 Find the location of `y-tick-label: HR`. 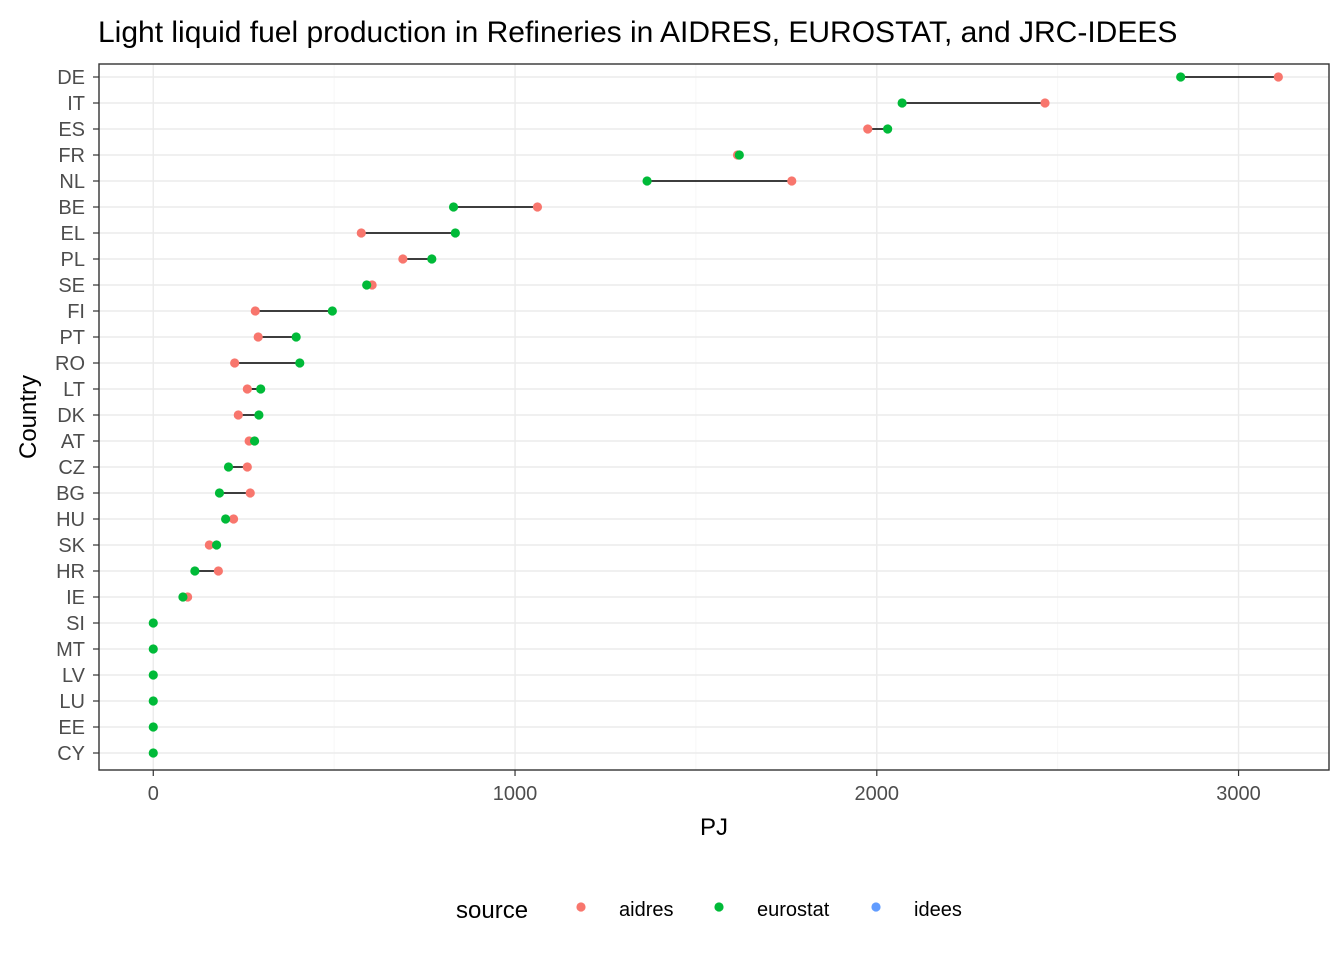

y-tick-label: HR is located at coordinates (70, 572).